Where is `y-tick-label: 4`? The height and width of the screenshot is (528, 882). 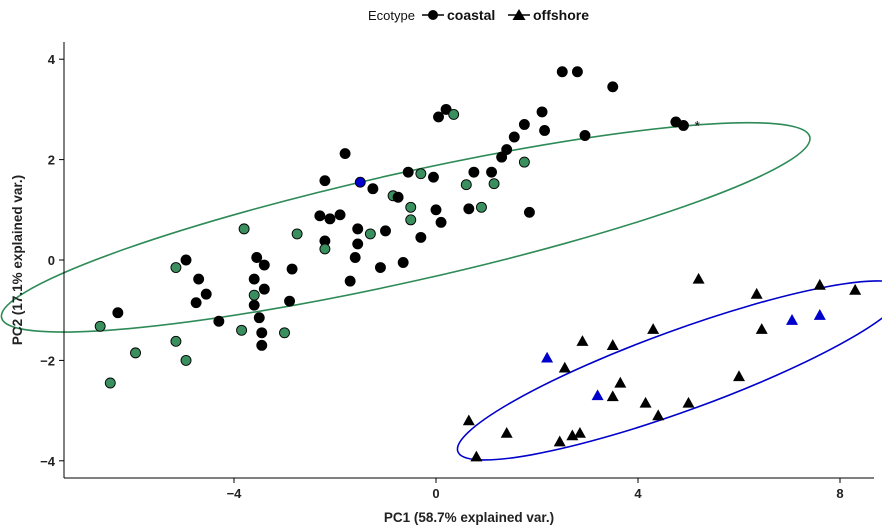
y-tick-label: 4 is located at coordinates (52, 59).